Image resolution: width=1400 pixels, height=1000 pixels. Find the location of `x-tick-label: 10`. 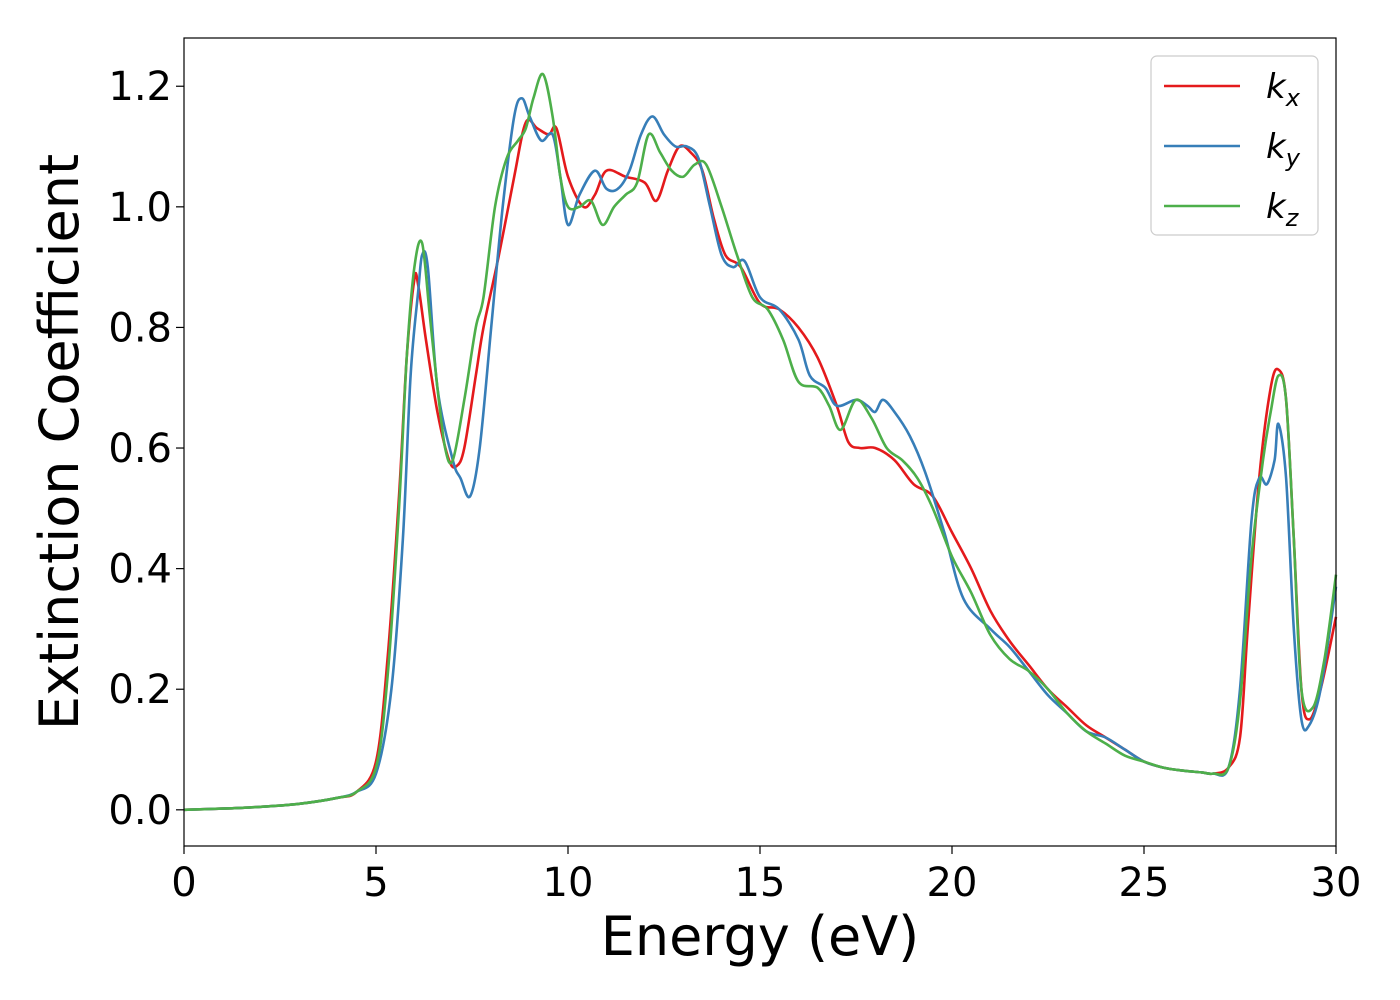

x-tick-label: 10 is located at coordinates (568, 883).